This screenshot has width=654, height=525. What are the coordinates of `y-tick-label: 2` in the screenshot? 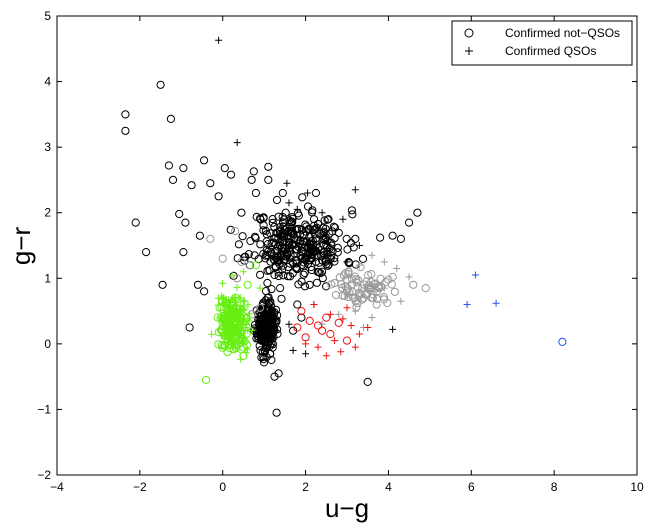 It's located at (47, 213).